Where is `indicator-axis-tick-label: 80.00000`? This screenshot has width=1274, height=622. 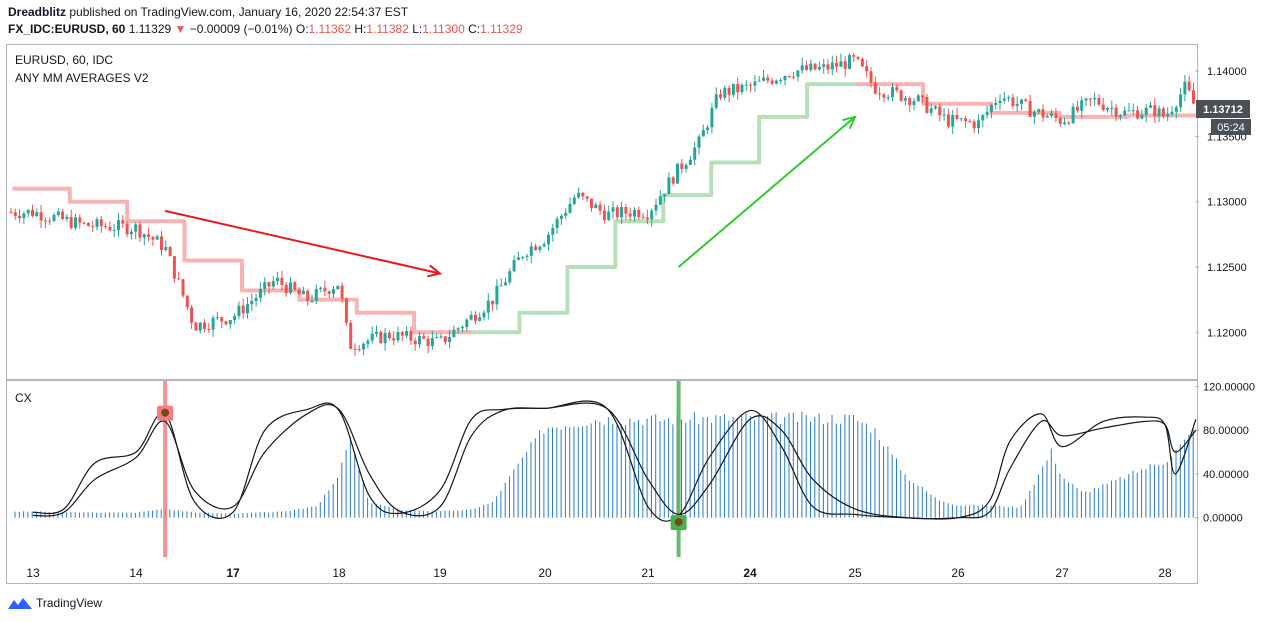 indicator-axis-tick-label: 80.00000 is located at coordinates (1226, 431).